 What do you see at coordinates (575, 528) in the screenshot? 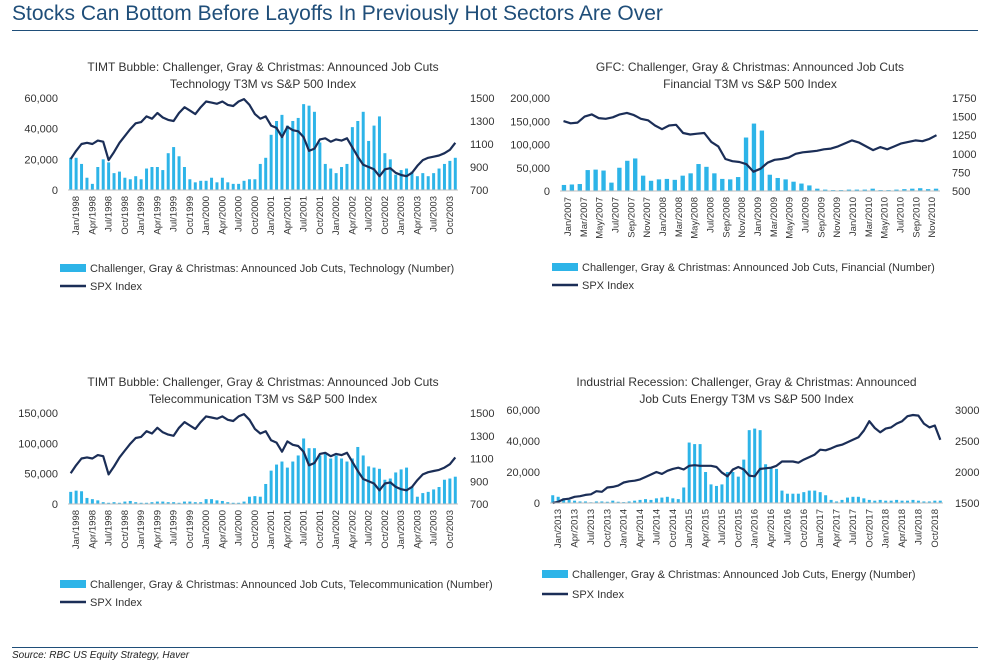
I see `x-tick-label: Apr/2013` at bounding box center [575, 528].